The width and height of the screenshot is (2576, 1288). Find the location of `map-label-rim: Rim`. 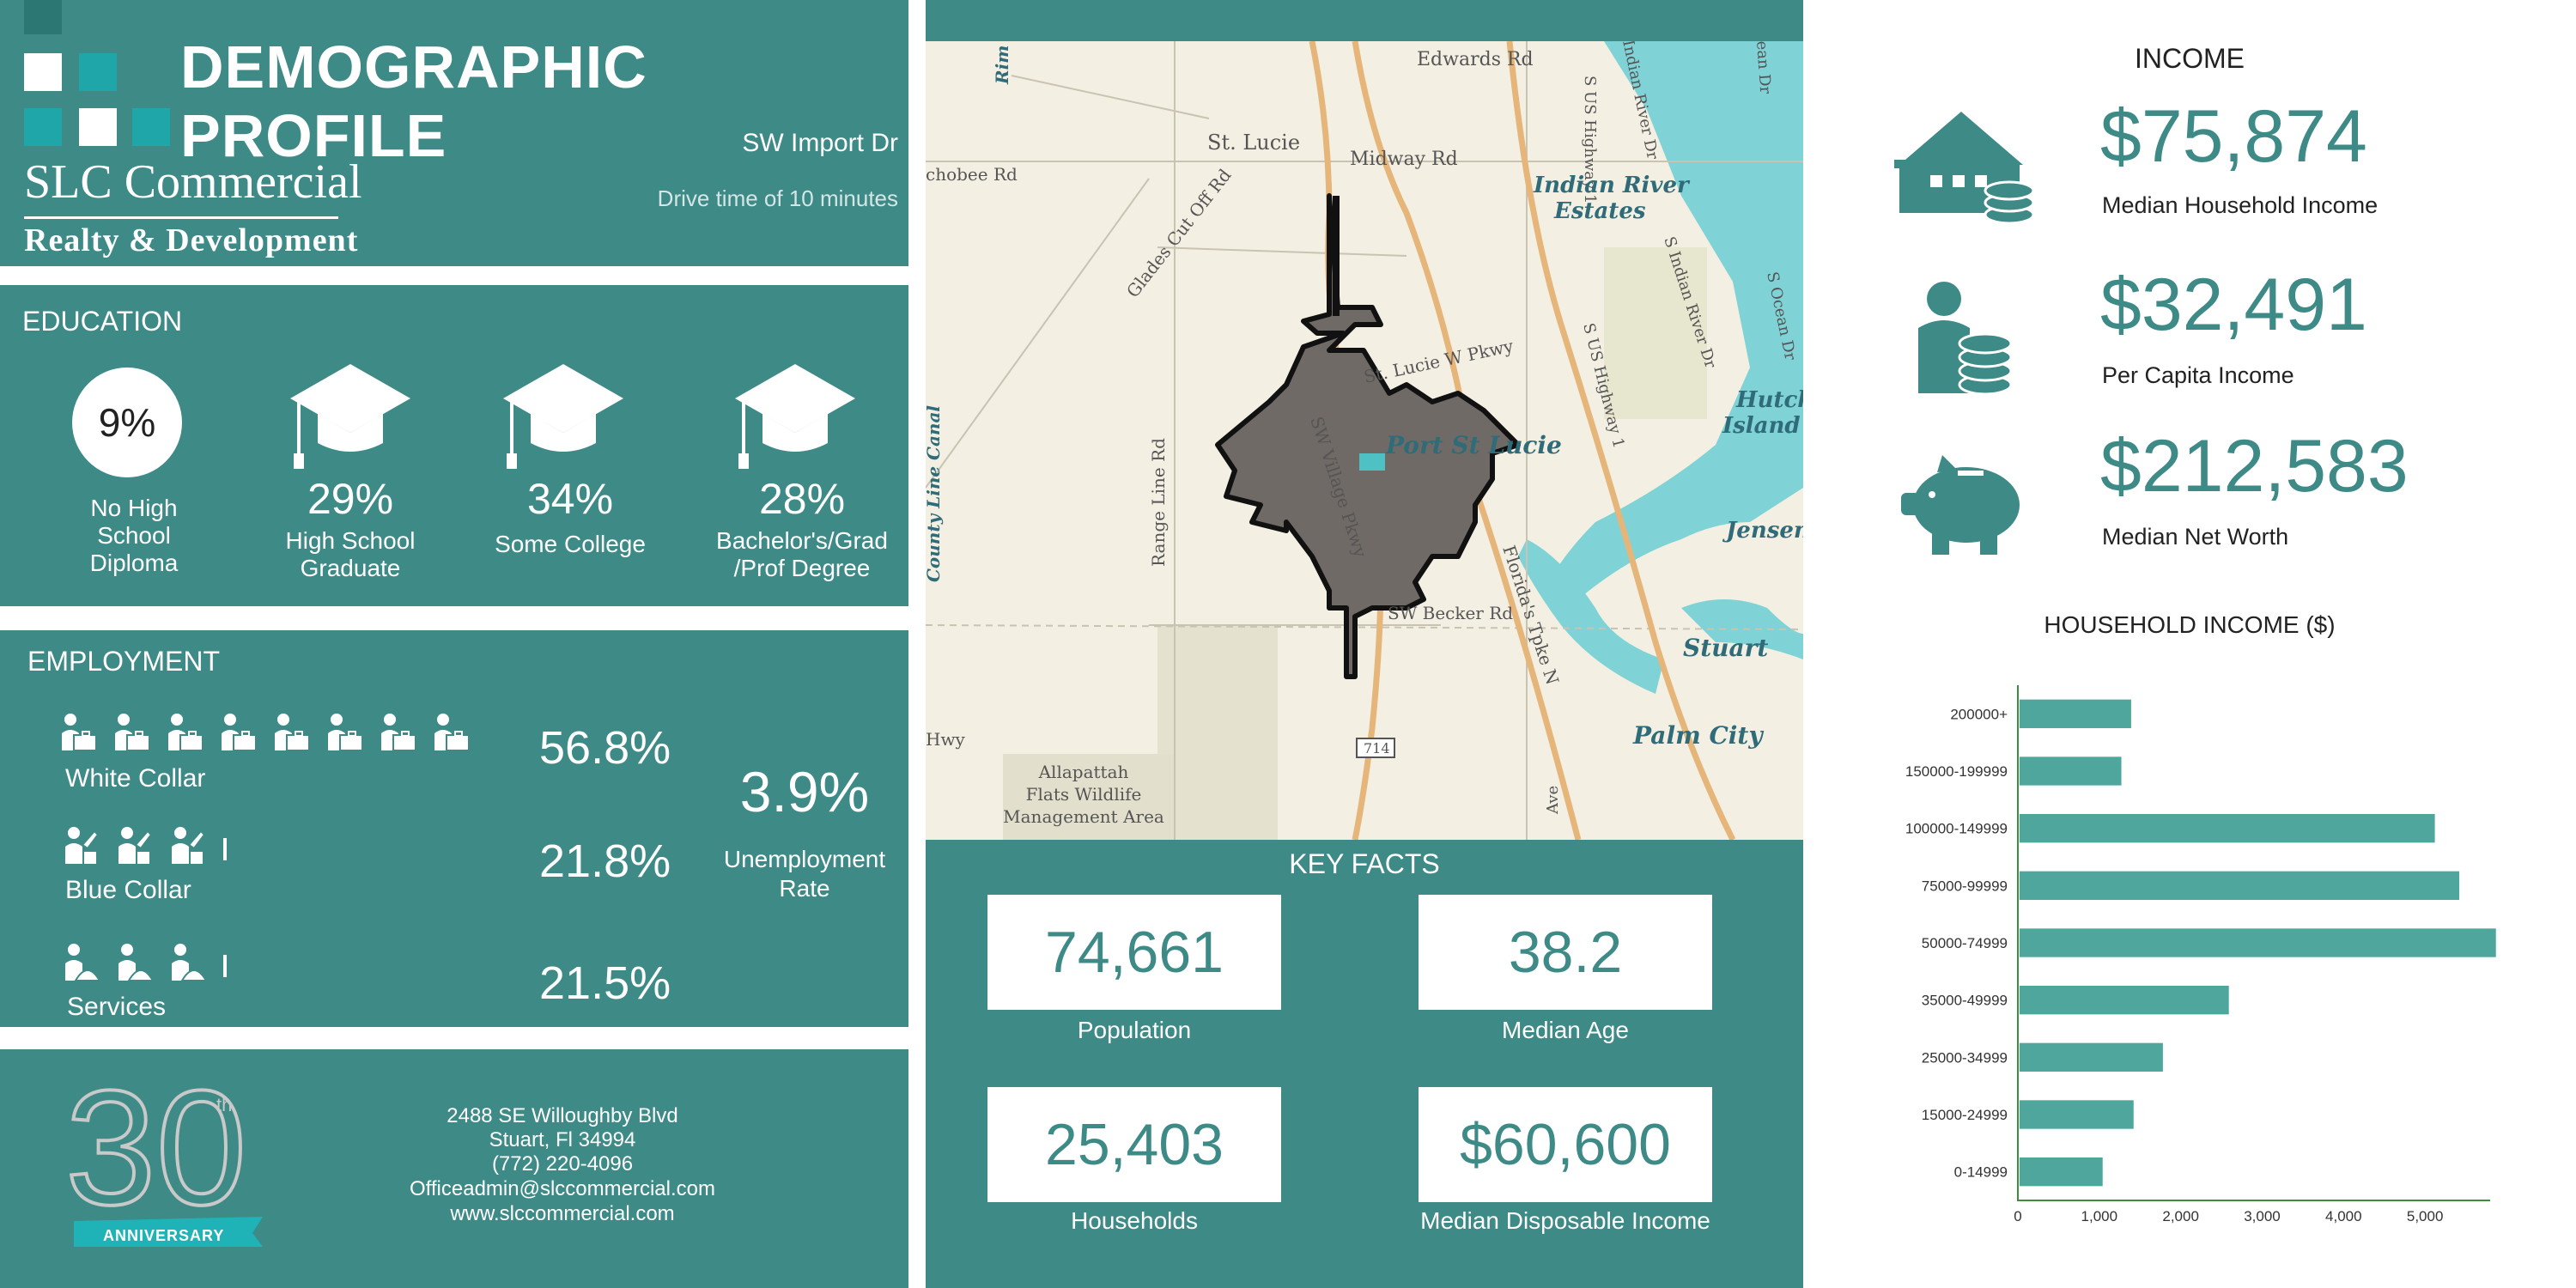

map-label-rim: Rim is located at coordinates (1002, 66).